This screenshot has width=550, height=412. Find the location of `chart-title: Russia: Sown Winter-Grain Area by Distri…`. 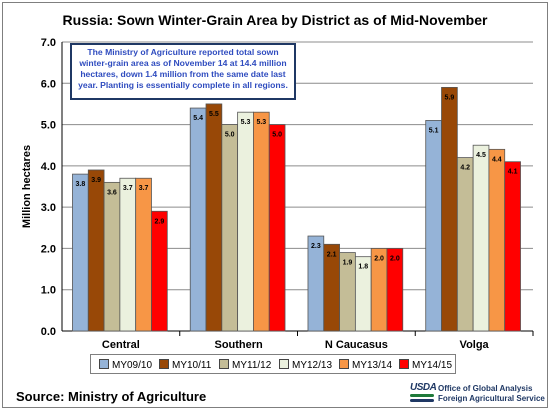

chart-title: Russia: Sown Winter-Grain Area by Distri… is located at coordinates (275, 20).